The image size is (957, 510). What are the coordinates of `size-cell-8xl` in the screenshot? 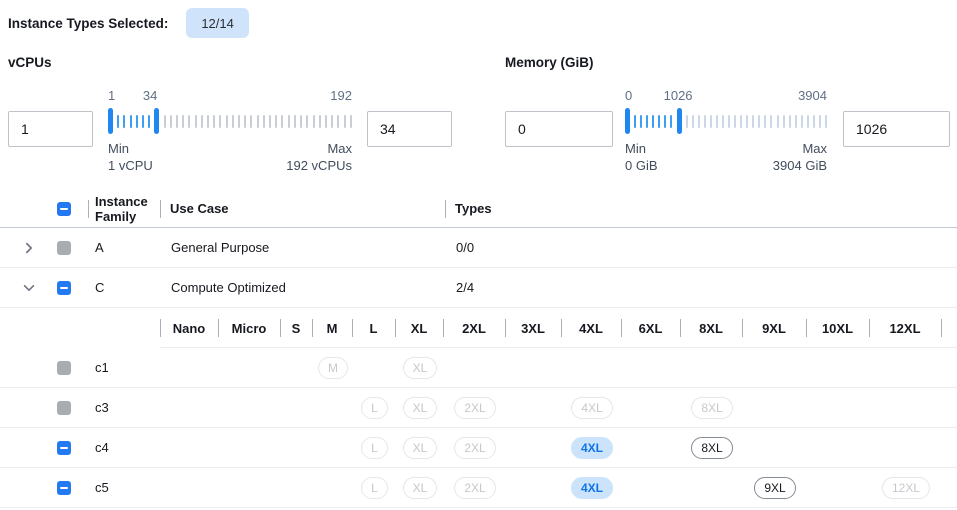 It's located at (712, 488).